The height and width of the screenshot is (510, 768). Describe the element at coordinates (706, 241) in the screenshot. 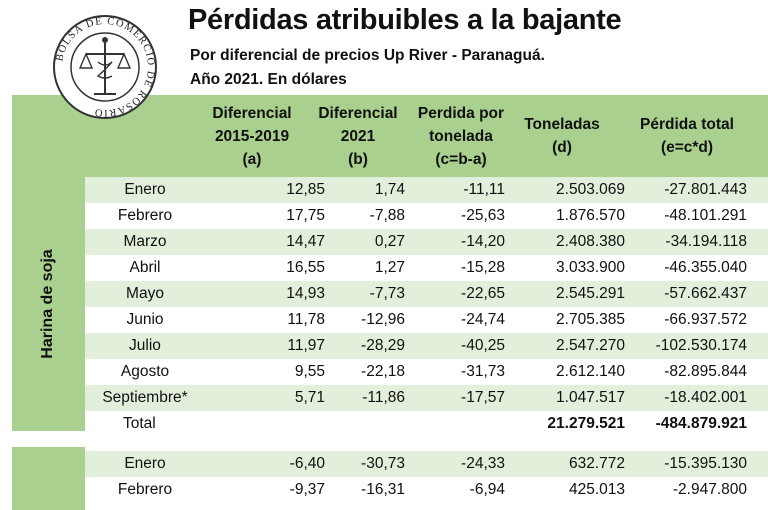

I see `value-e: -34.194.118` at that location.